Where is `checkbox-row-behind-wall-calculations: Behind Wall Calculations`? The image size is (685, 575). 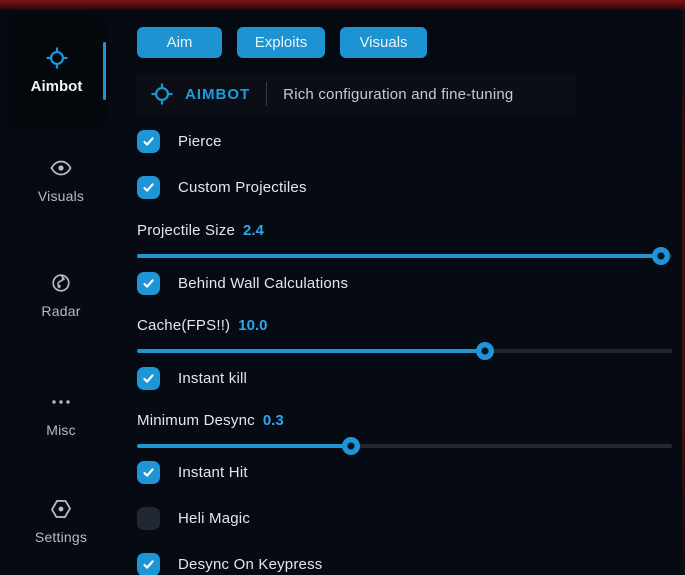
checkbox-row-behind-wall-calculations: Behind Wall Calculations is located at coordinates (242, 283).